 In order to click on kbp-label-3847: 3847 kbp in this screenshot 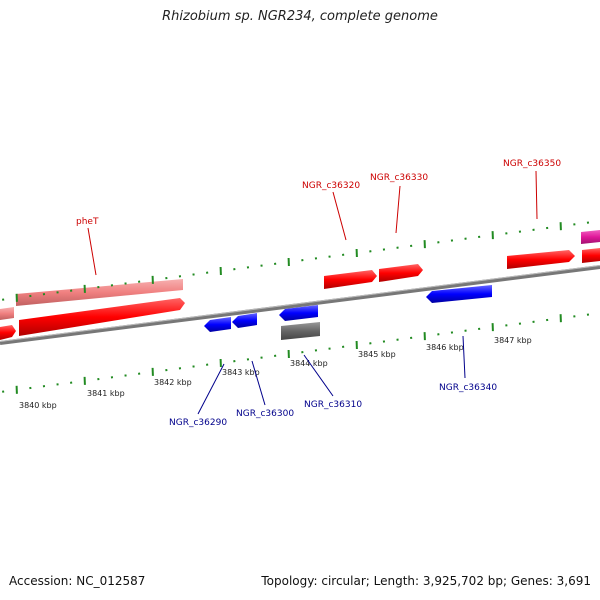, I will do `click(513, 340)`.